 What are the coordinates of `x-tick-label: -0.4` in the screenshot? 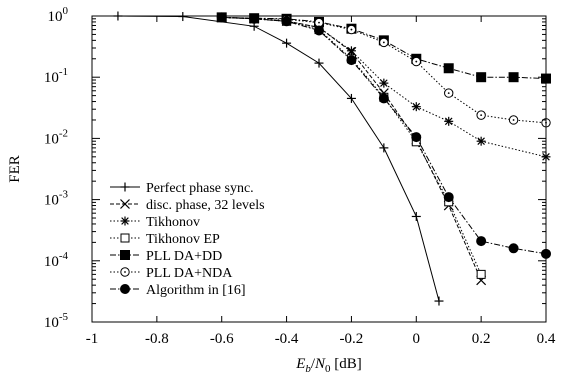 It's located at (287, 339).